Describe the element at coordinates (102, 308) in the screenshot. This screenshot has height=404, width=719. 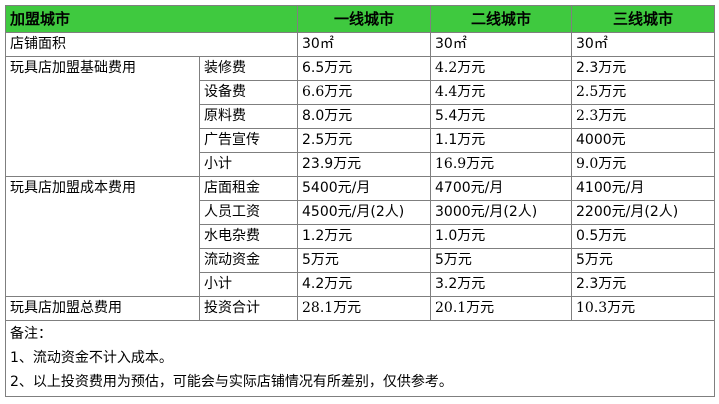
I see `total-label: 玩具店加盟总费用` at that location.